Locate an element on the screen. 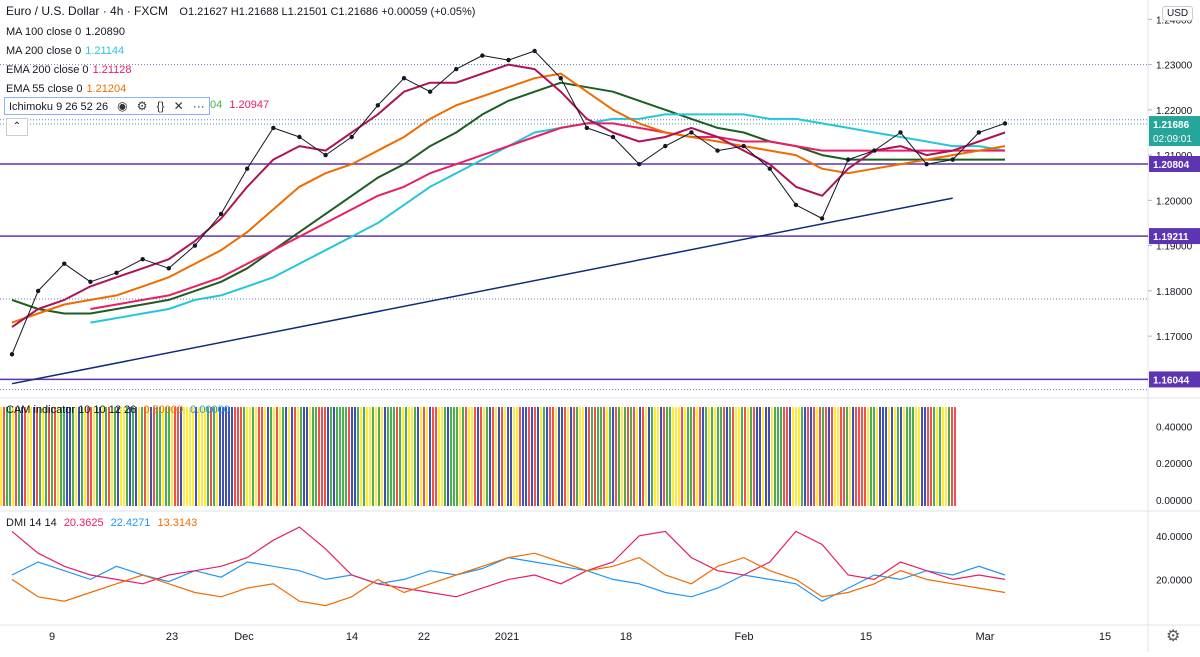 The height and width of the screenshot is (657, 1200). symbol-title: Euro / U.S. Dollar · 4h · FXCM is located at coordinates (87, 11).